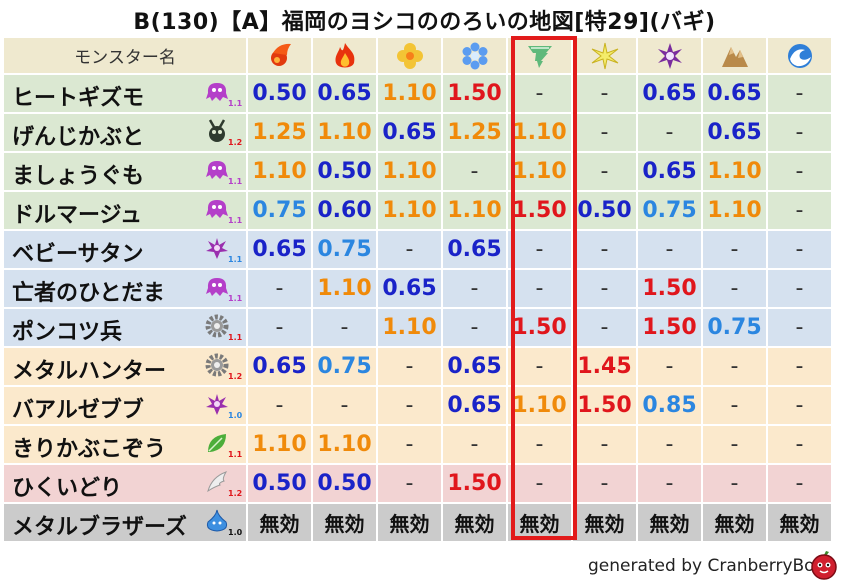 This screenshot has width=849, height=584. I want to click on table-header-row: モンスター名, so click(417, 55).